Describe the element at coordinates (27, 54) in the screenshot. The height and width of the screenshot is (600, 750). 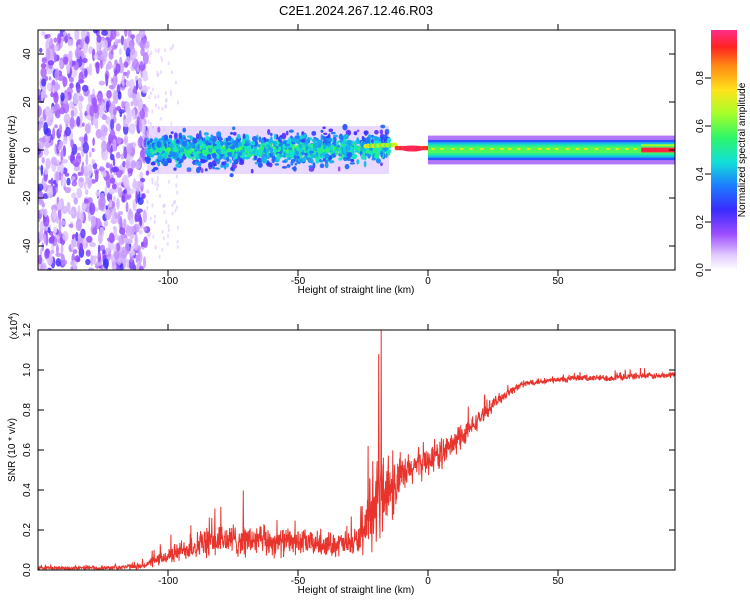
I see `y-tick-label: 40` at that location.